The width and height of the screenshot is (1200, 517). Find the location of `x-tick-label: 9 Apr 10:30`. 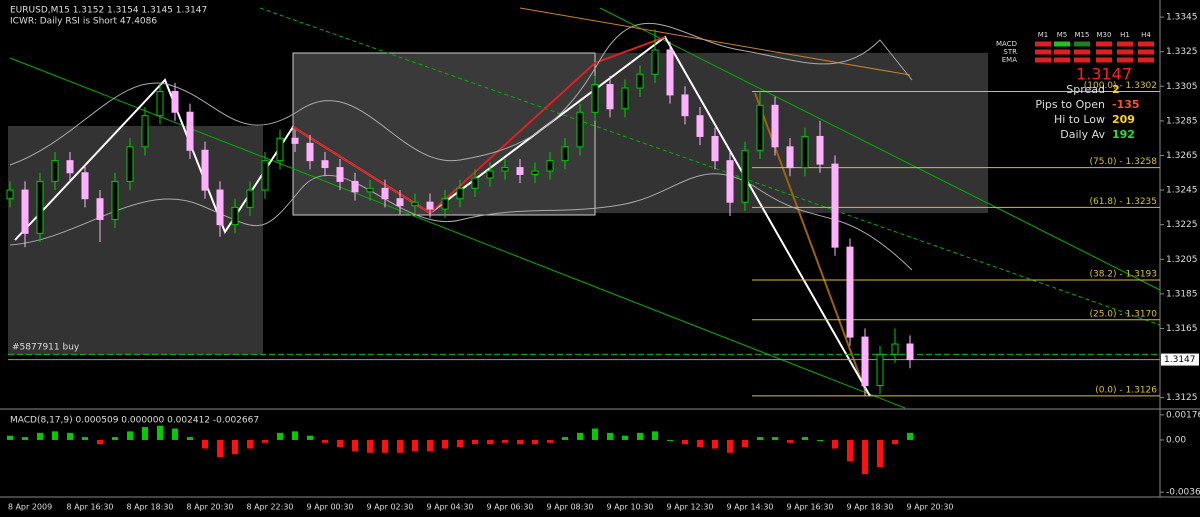

x-tick-label: 9 Apr 10:30 is located at coordinates (629, 507).